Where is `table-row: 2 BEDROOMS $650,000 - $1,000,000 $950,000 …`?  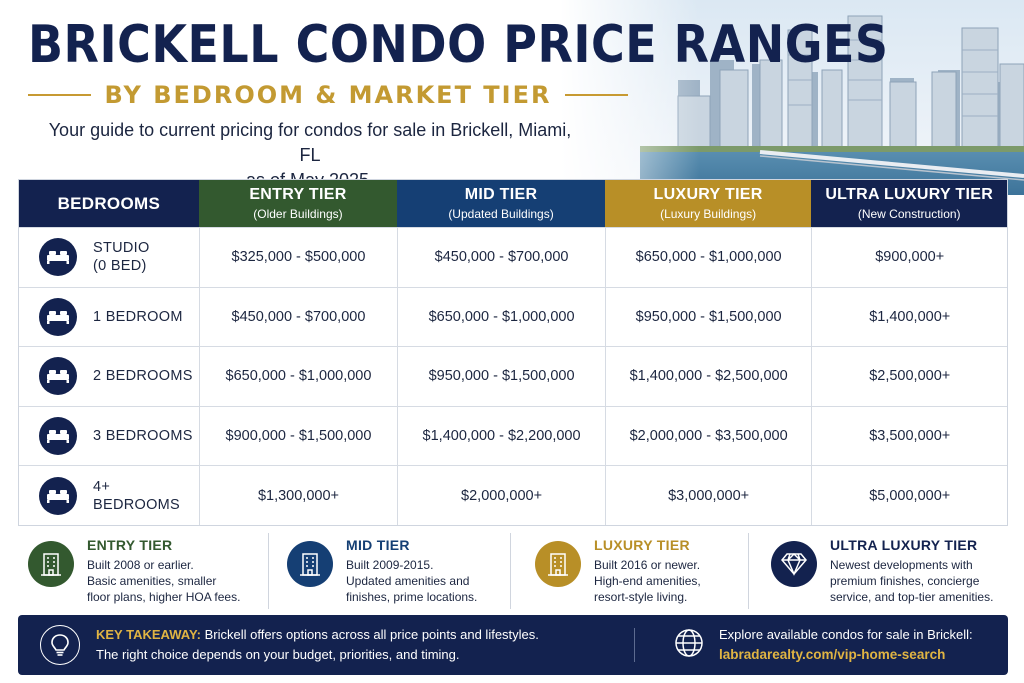
table-row: 2 BEDROOMS $650,000 - $1,000,000 $950,000 … is located at coordinates (513, 376).